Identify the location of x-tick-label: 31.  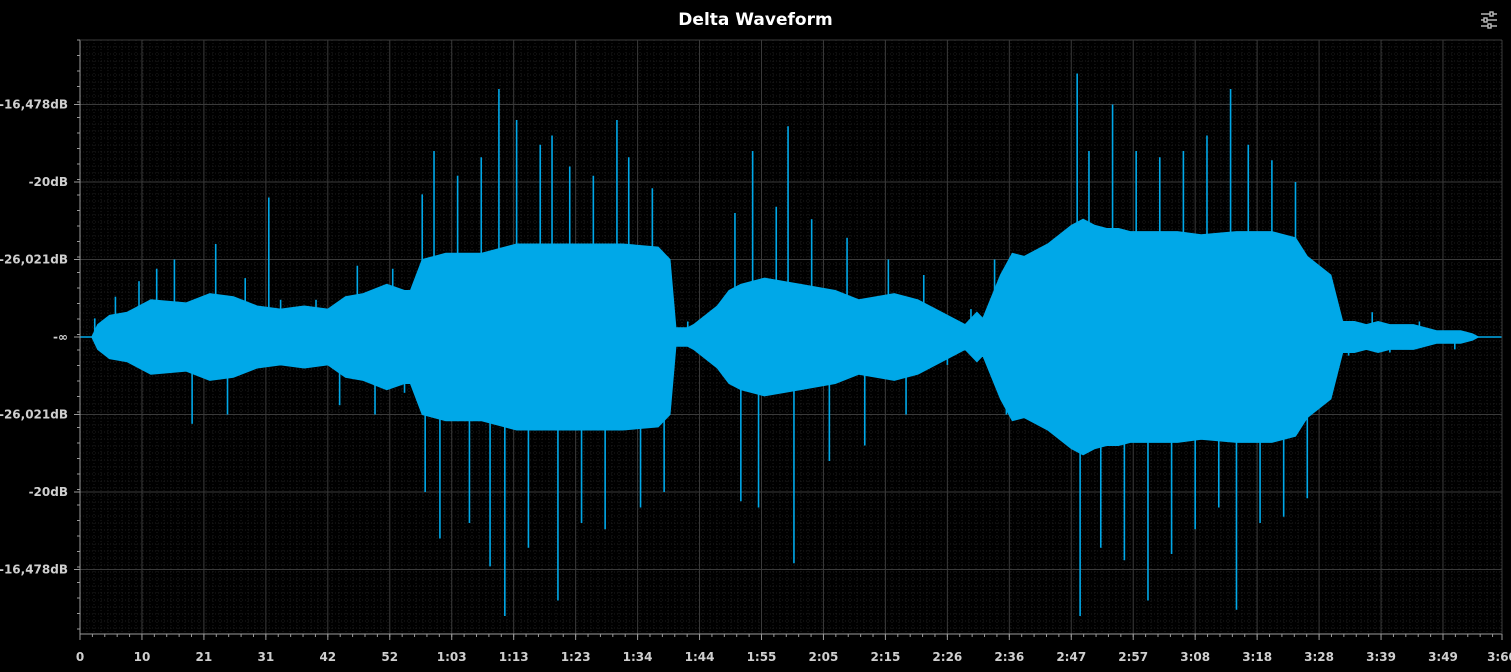
(266, 657).